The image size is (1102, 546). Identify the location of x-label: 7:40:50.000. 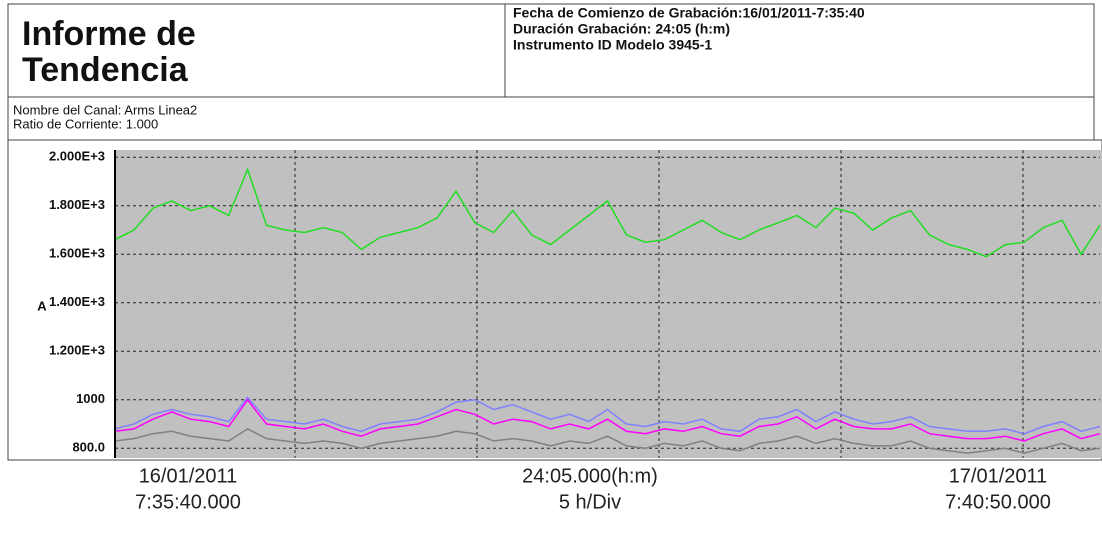
(998, 502).